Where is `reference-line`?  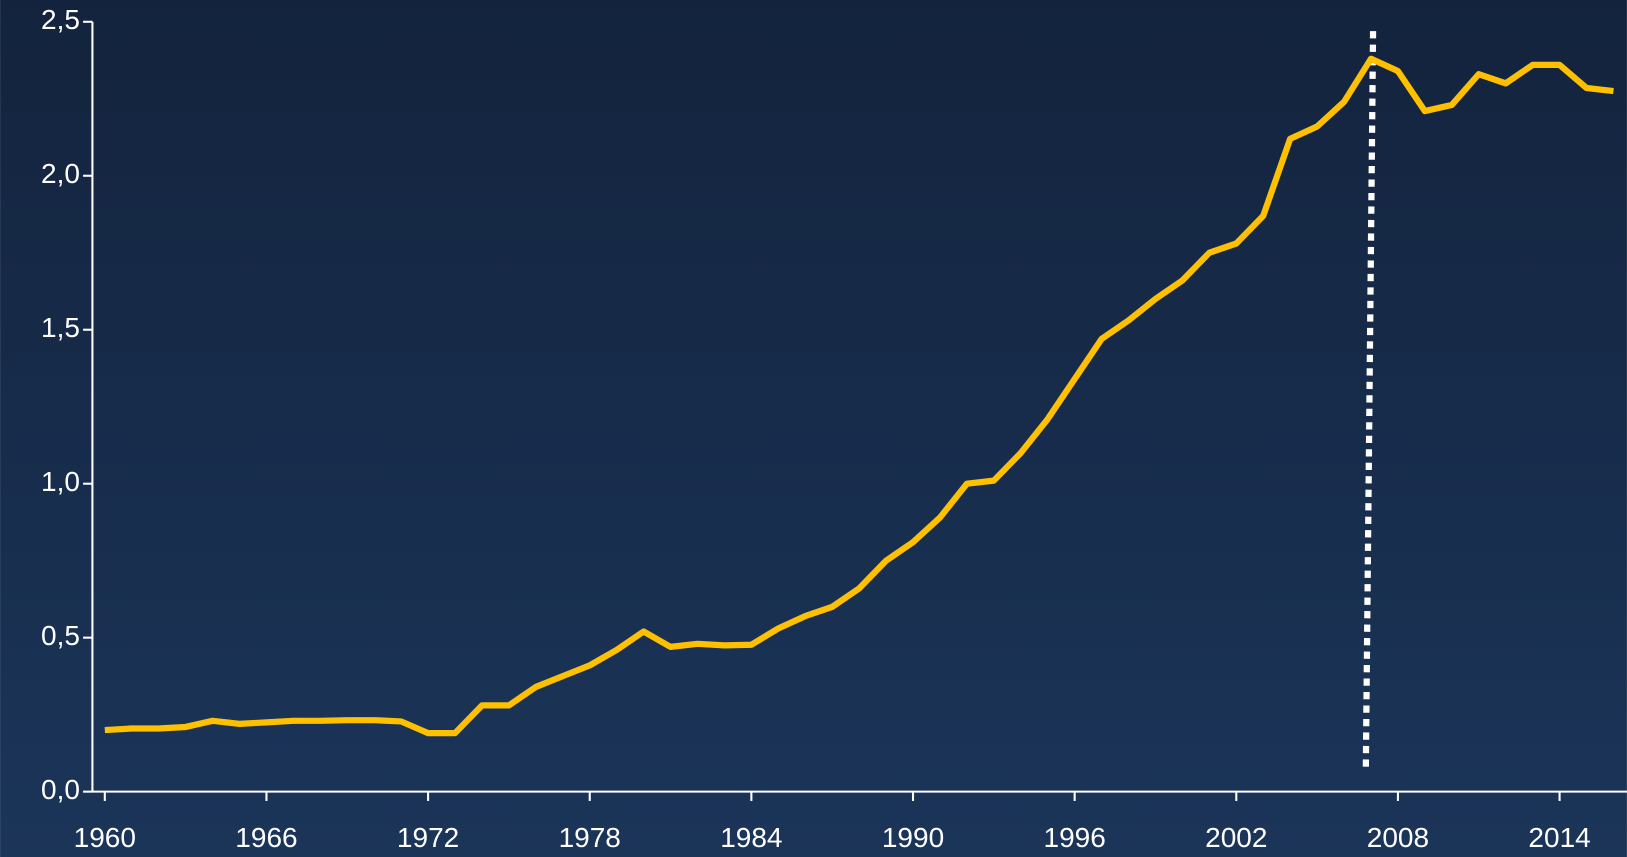 reference-line is located at coordinates (1369, 401).